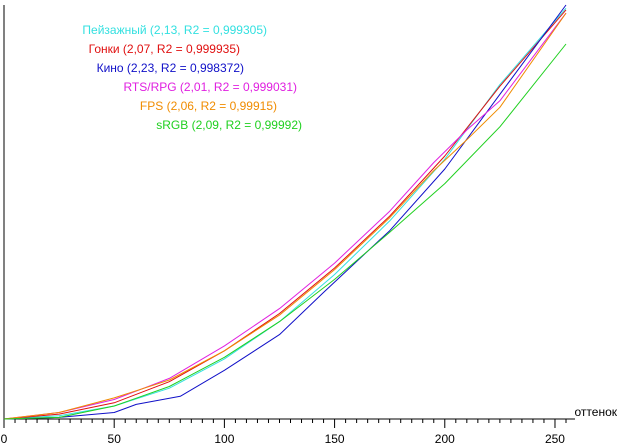  Describe the element at coordinates (164, 49) in the screenshot. I see `legend-entry-2: Гонки (2,07, R2 = 0,999935)` at that location.